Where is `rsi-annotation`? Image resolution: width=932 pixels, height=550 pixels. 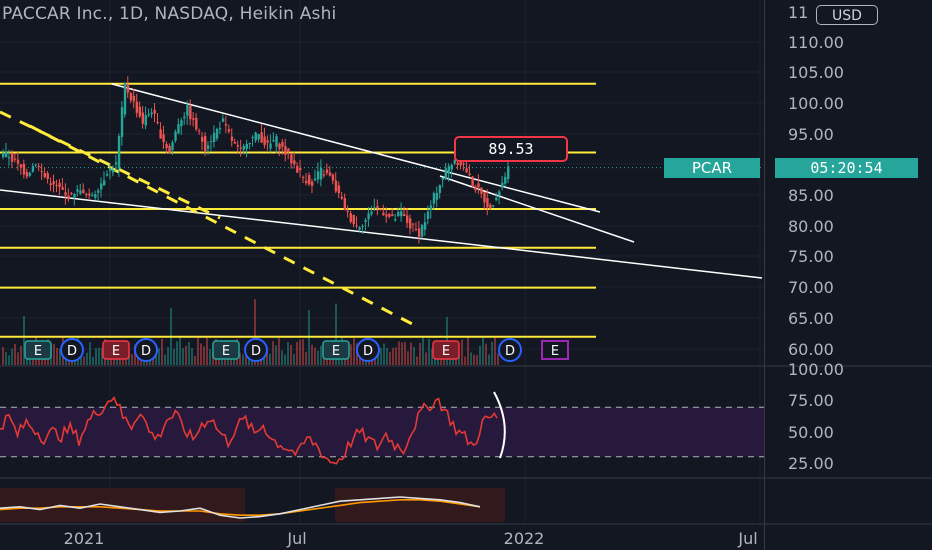
rsi-annotation is located at coordinates (499, 425).